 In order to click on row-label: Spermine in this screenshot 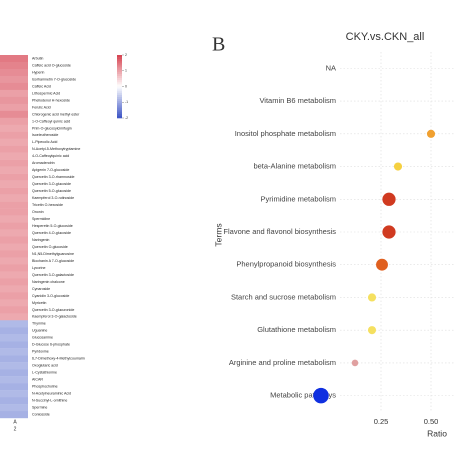, I will do `click(39, 407)`.